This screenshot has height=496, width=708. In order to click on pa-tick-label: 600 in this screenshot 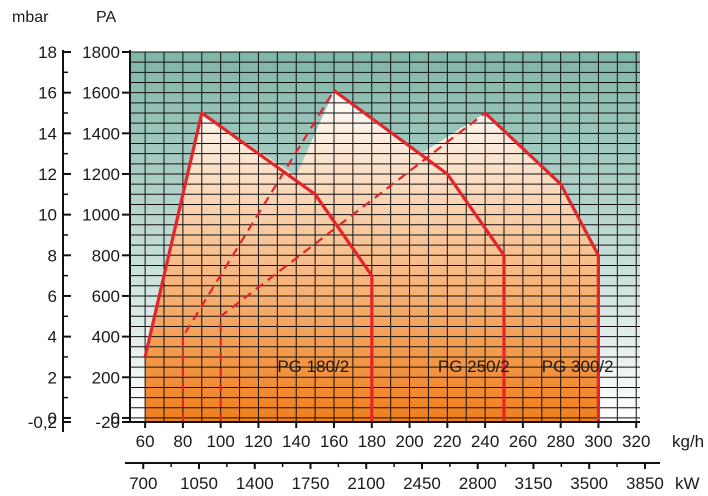, I will do `click(106, 296)`.